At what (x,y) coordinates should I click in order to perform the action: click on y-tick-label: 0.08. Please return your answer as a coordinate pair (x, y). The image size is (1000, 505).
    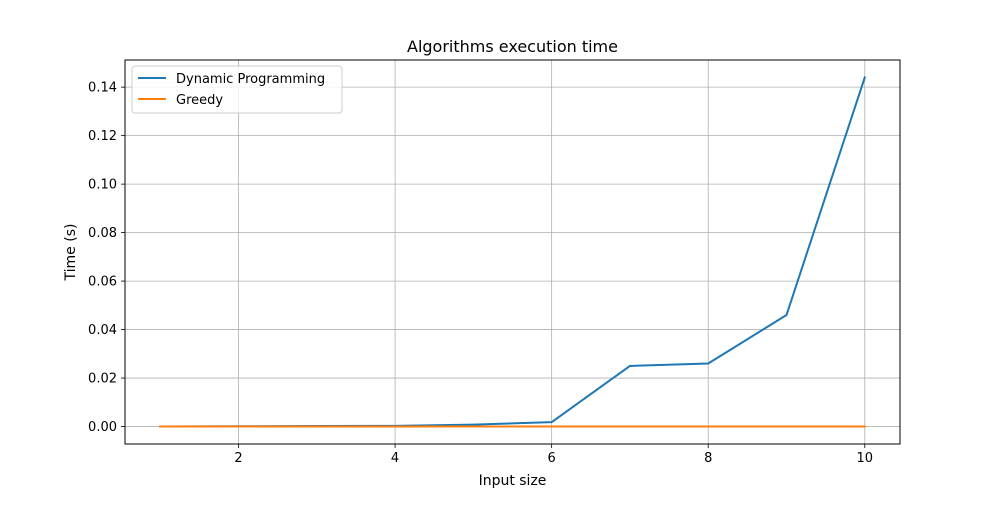
    Looking at the image, I should click on (102, 233).